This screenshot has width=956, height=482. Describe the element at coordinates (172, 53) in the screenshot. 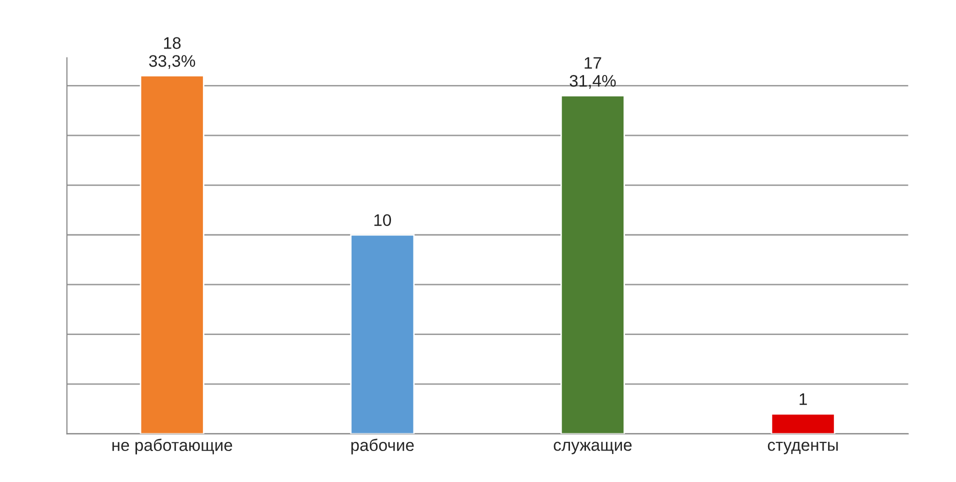

I see `data-label: 18 33,3%` at that location.